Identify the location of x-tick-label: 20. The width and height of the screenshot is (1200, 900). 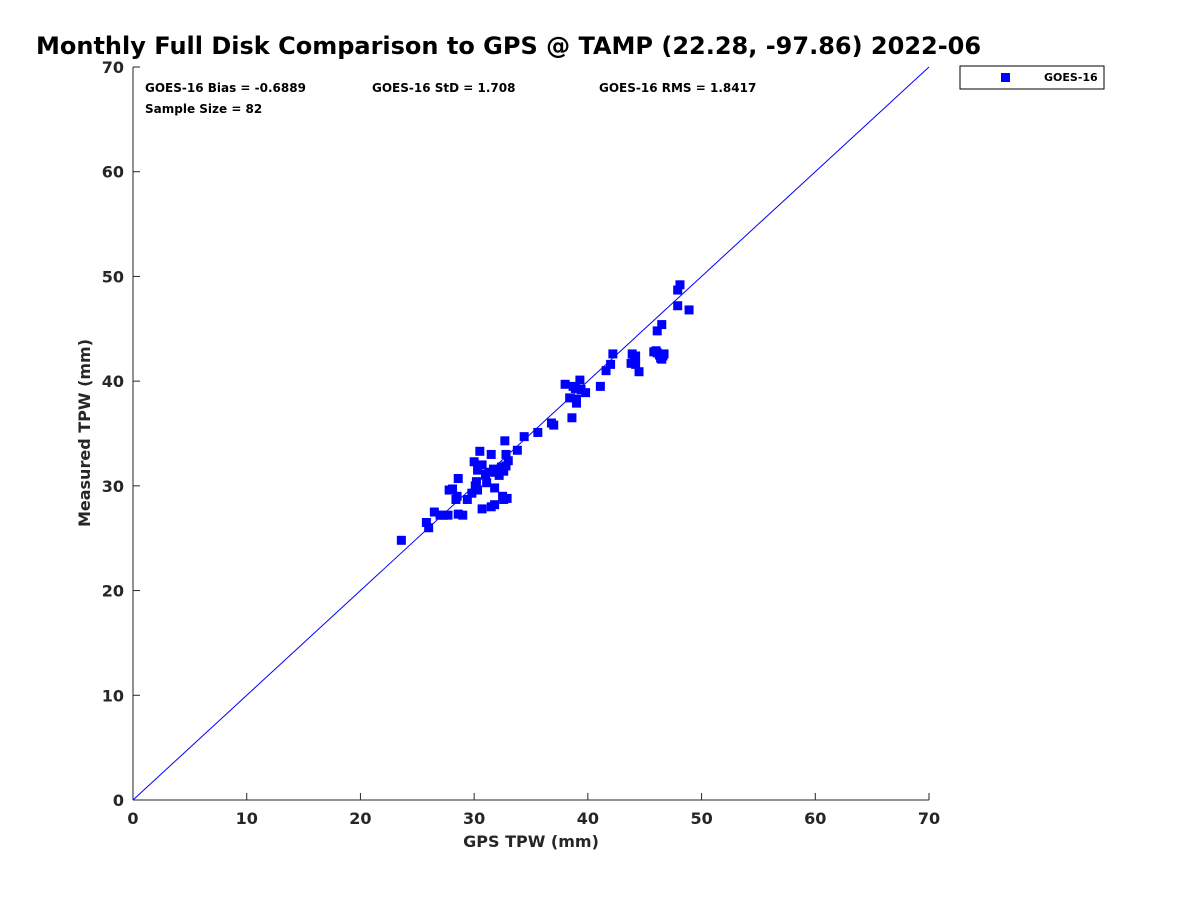
(360, 818).